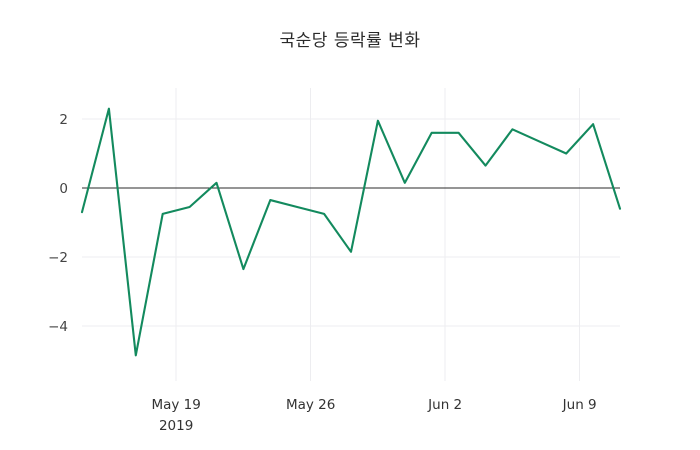  I want to click on y-tick-label: −4, so click(58, 327).